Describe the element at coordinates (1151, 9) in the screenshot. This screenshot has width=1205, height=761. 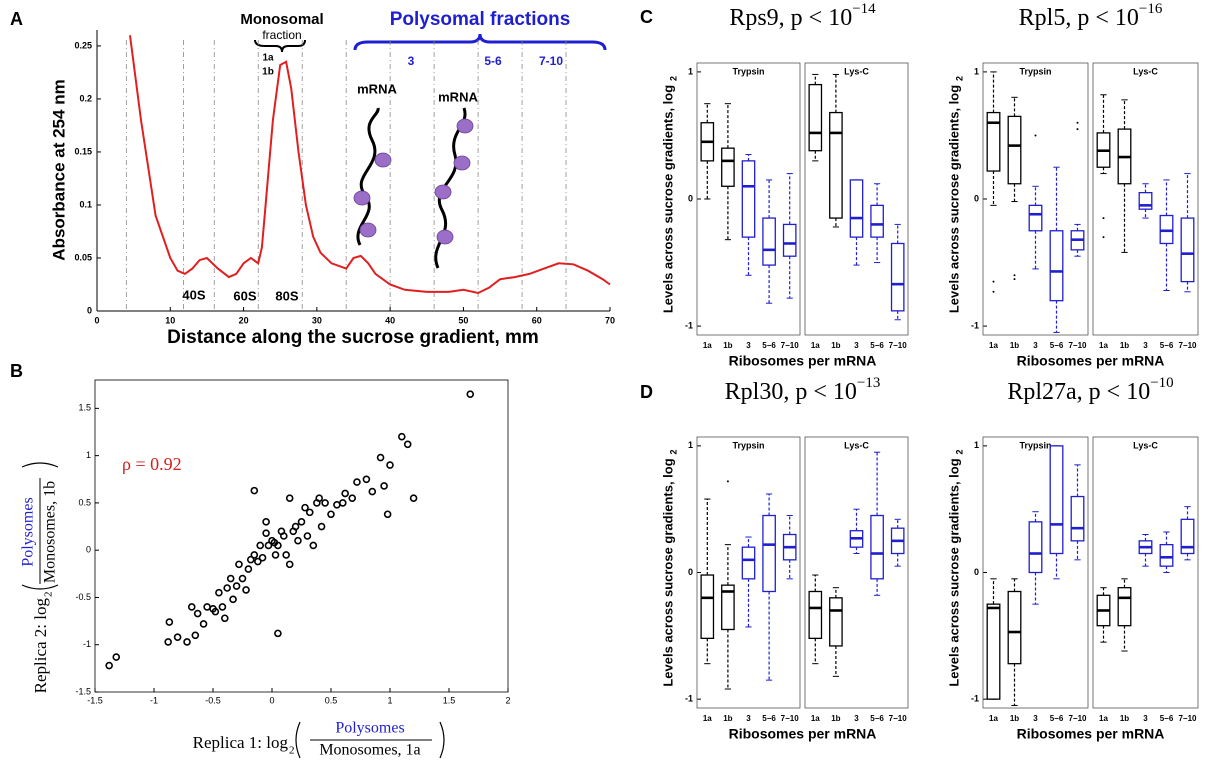
I see `chart-title-exponent: −16` at that location.